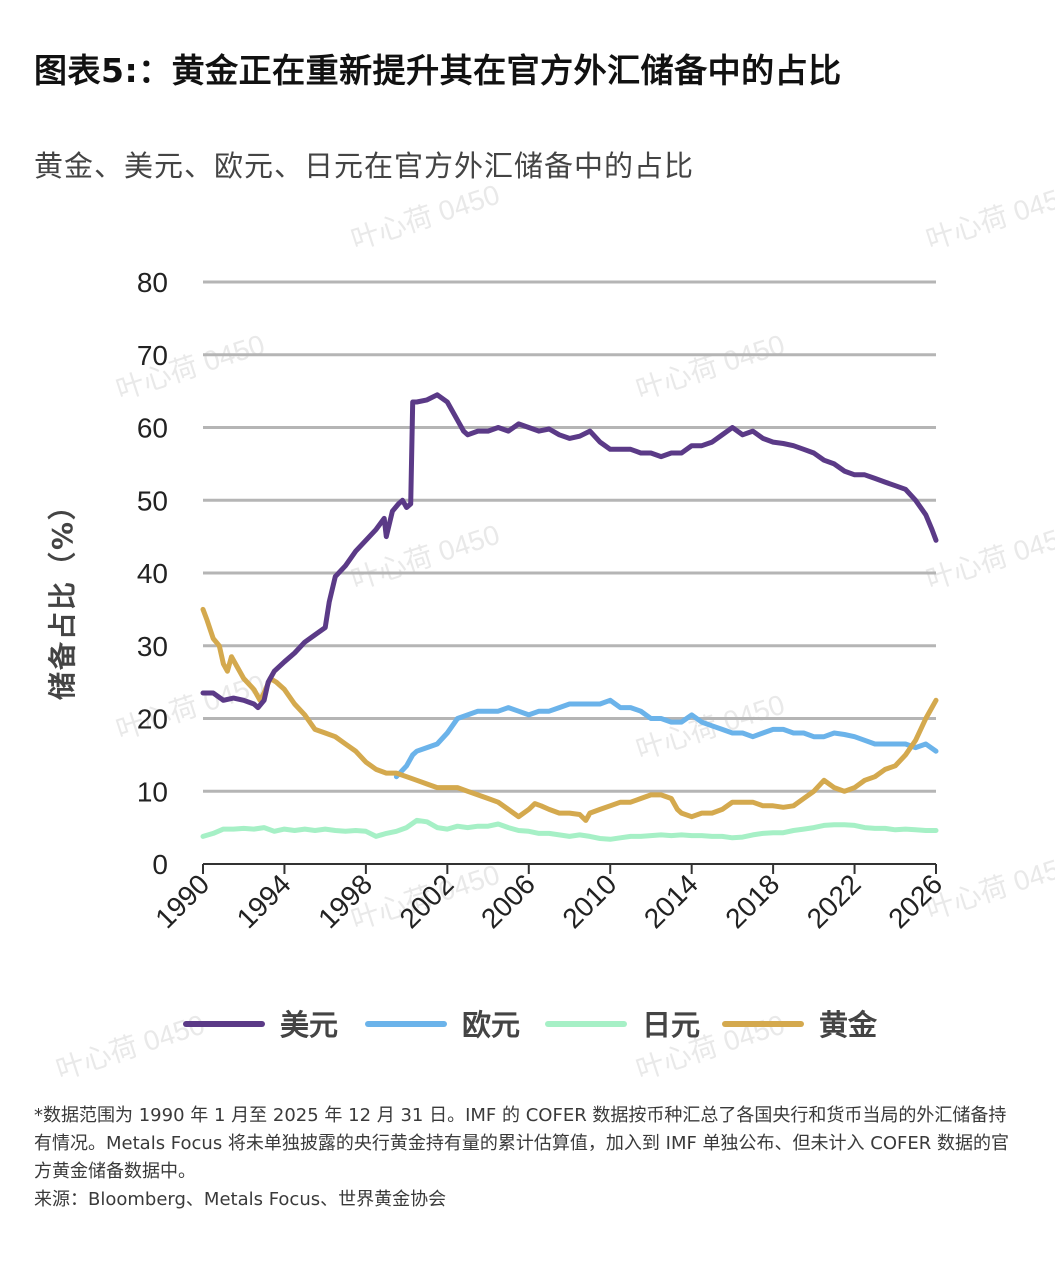 This screenshot has width=1055, height=1280. Describe the element at coordinates (988, 217) in the screenshot. I see `watermark-1: 叶心荷 0450` at that location.